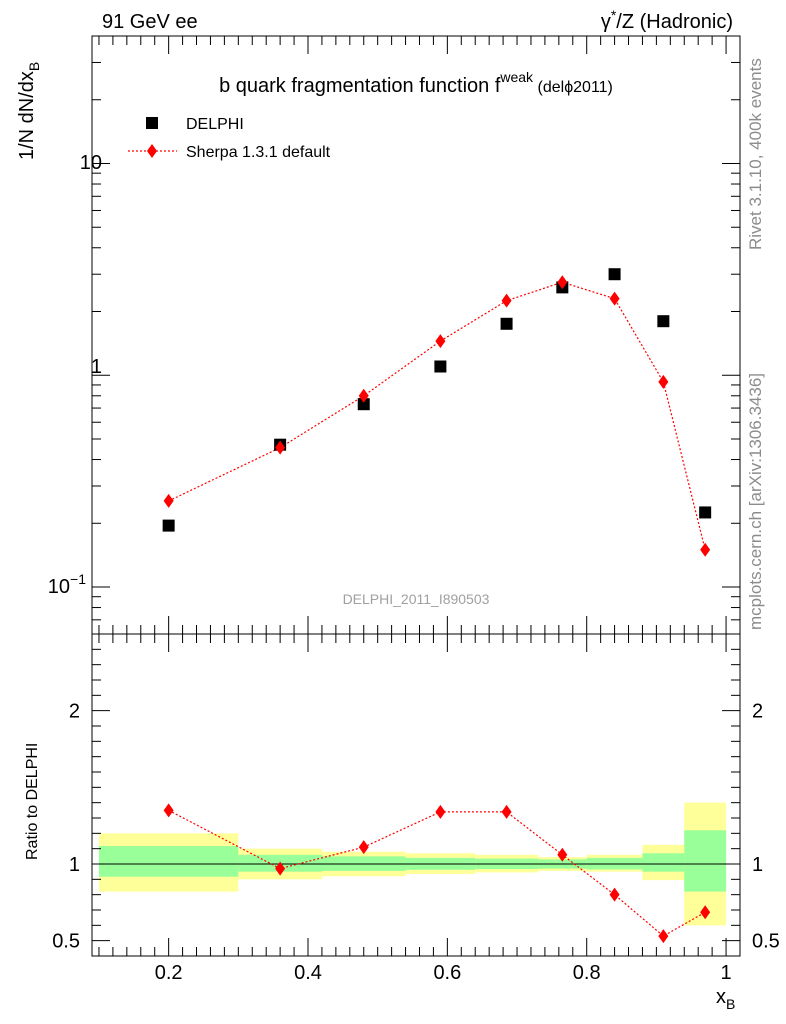  Describe the element at coordinates (74, 712) in the screenshot. I see `ratio-y-tick-label-left: 2` at that location.